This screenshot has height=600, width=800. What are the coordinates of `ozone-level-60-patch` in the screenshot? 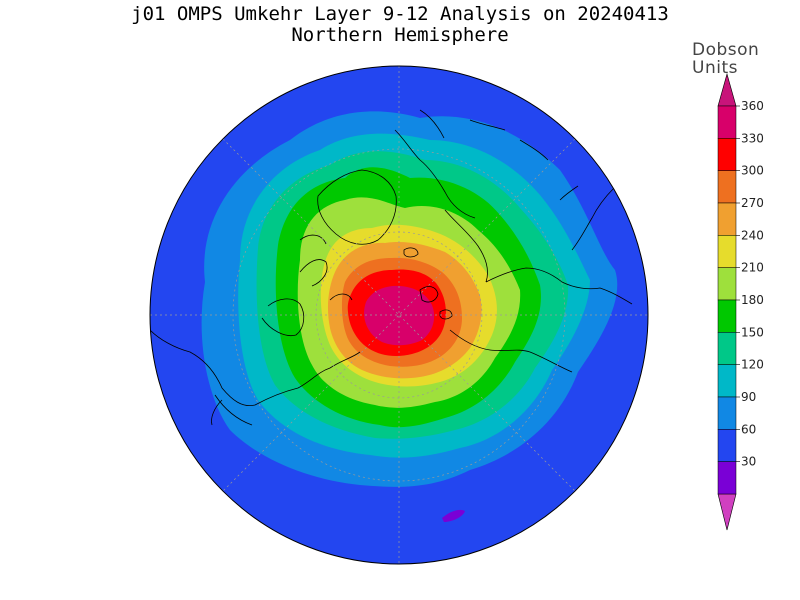 It's located at (453, 515).